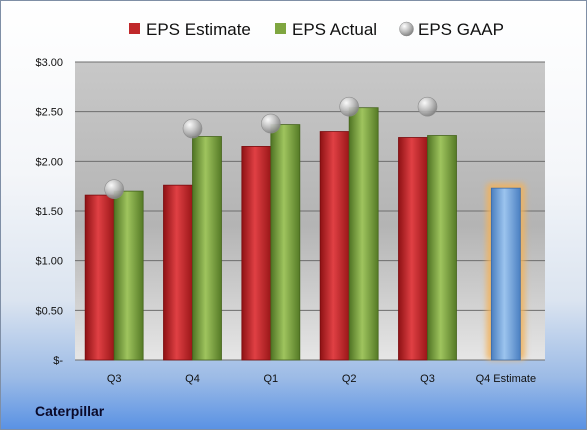 Image resolution: width=587 pixels, height=430 pixels. I want to click on q4-estimate-bar, so click(505, 274).